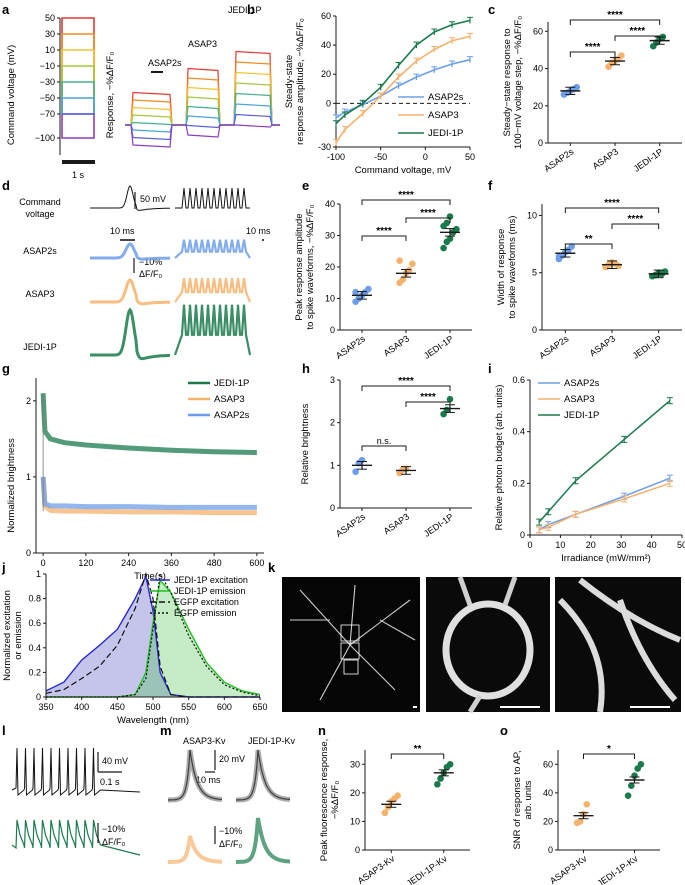  What do you see at coordinates (28, 553) in the screenshot?
I see `g-ytick-label: 0` at bounding box center [28, 553].